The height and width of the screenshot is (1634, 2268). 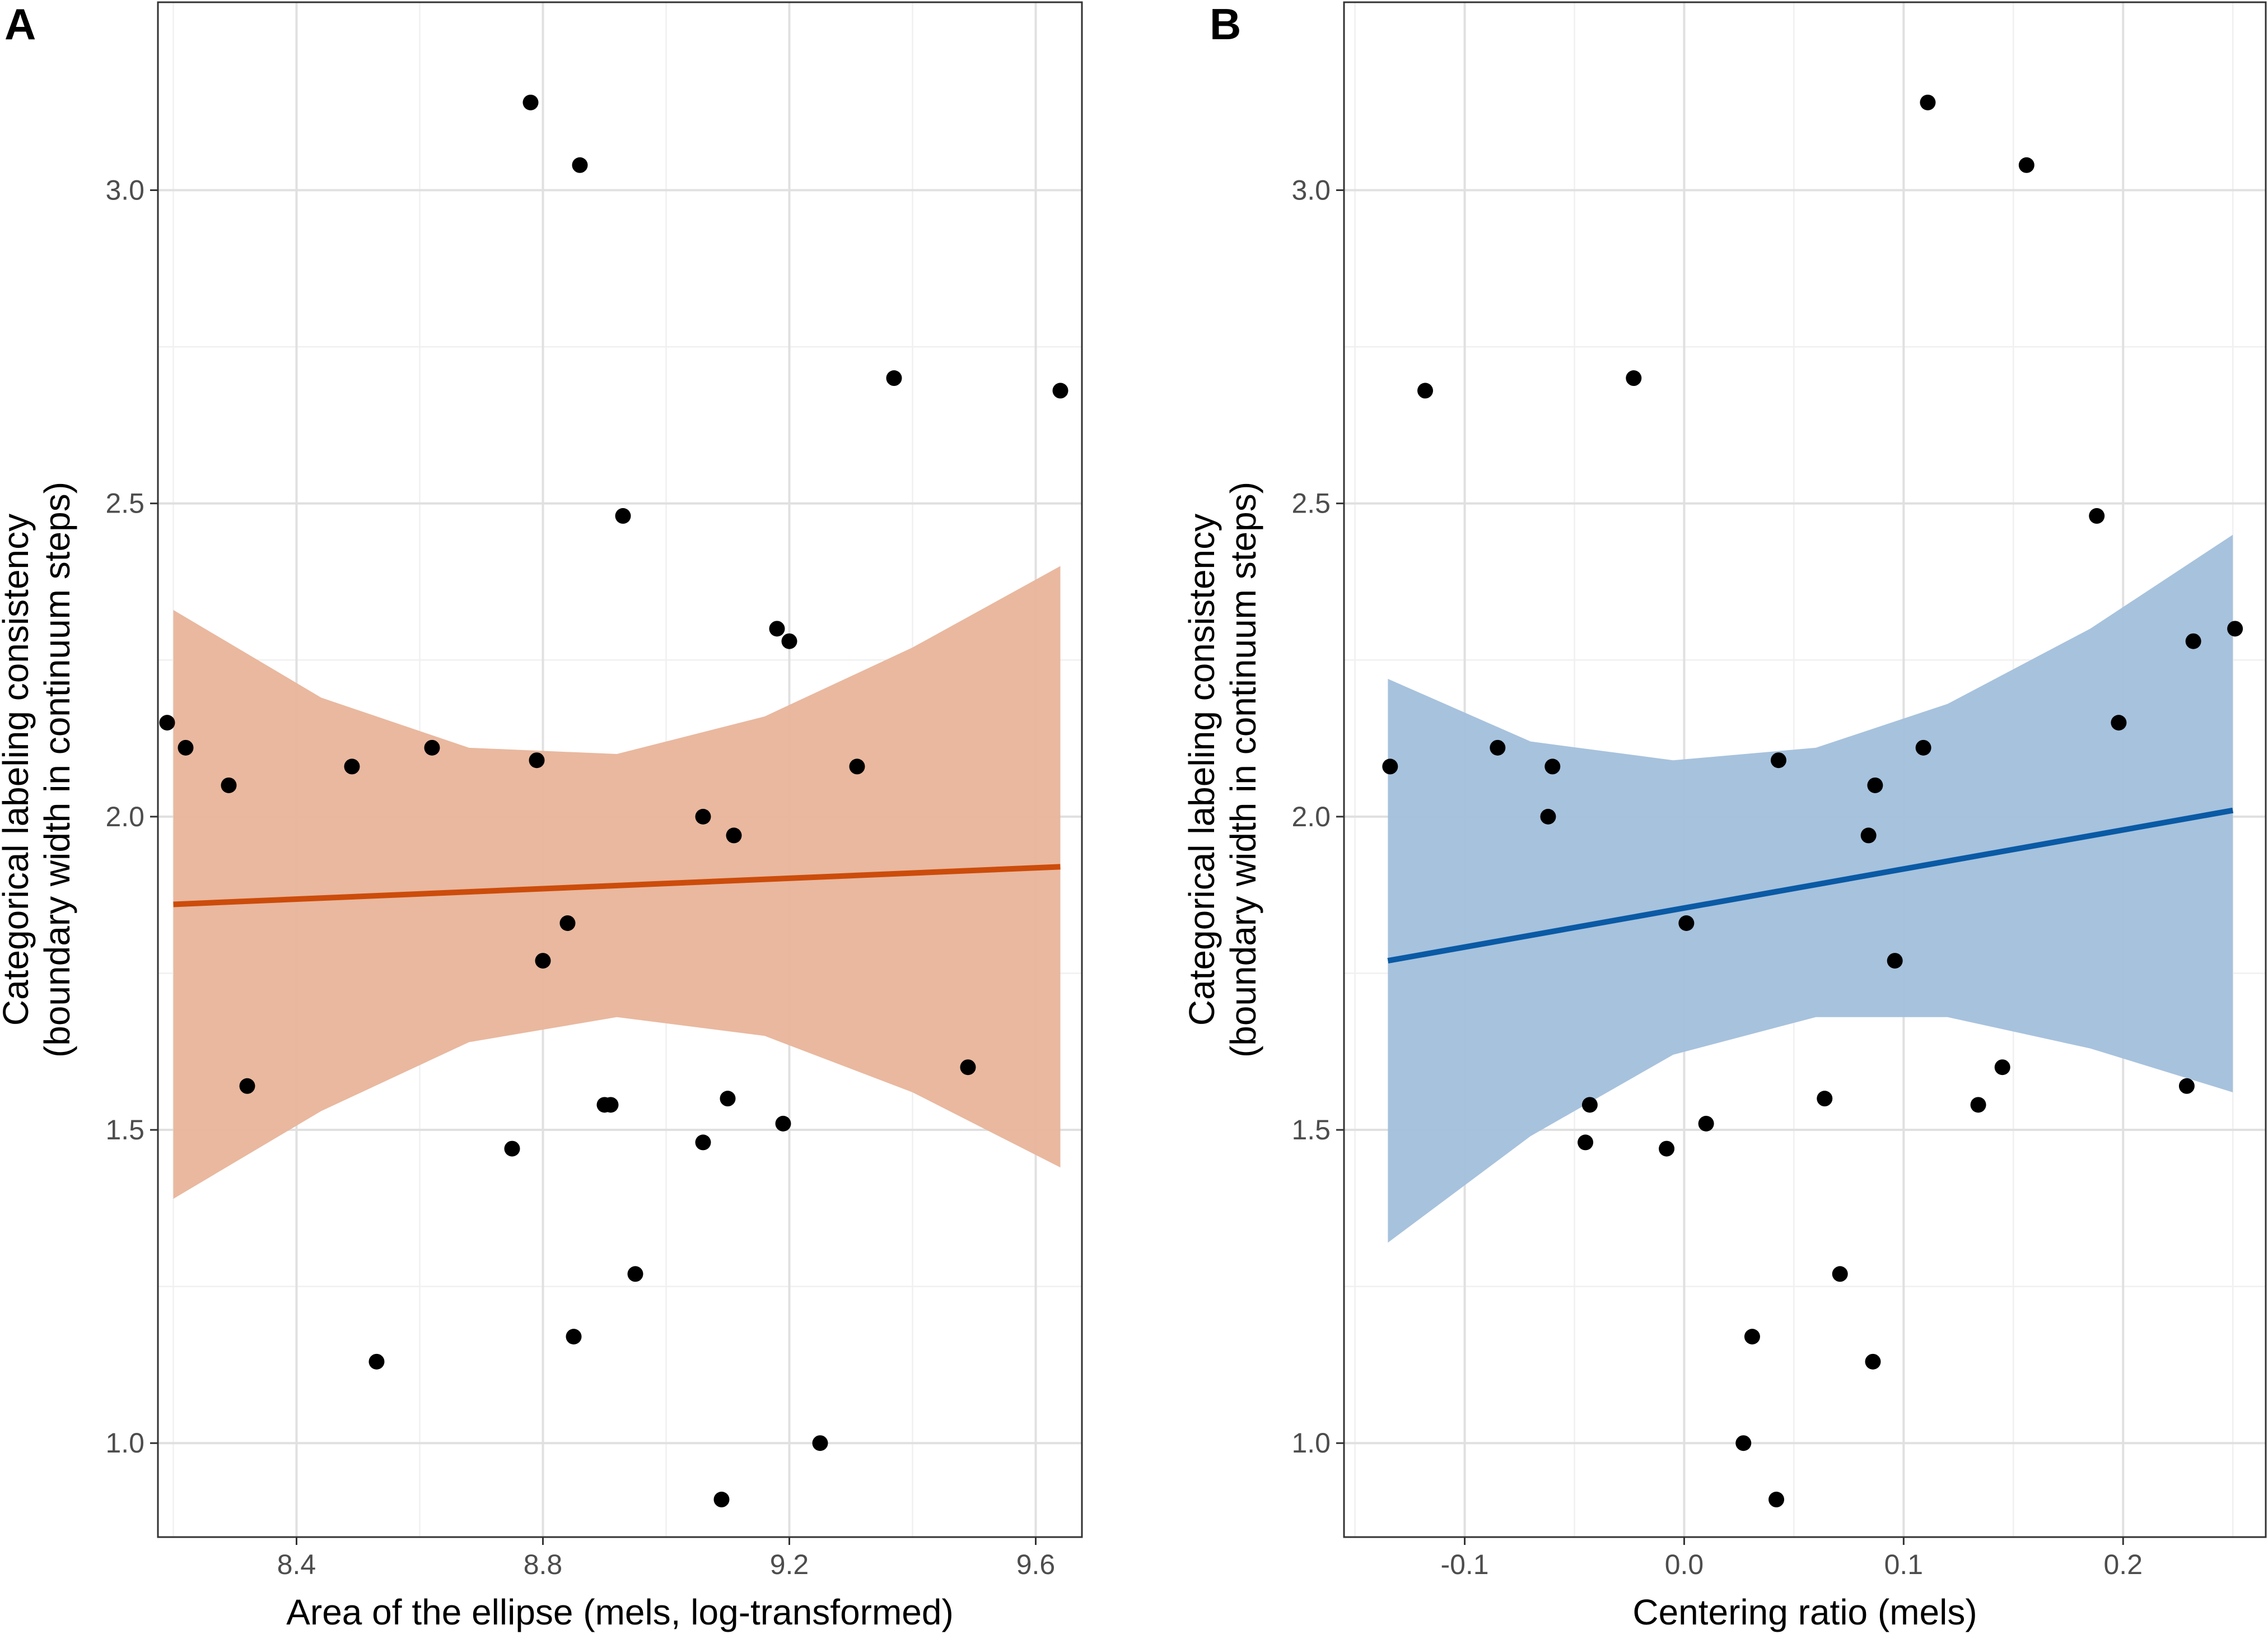 I want to click on panel-a-y-axis-title-line2: (boundary width in continuum steps), so click(x=57, y=770).